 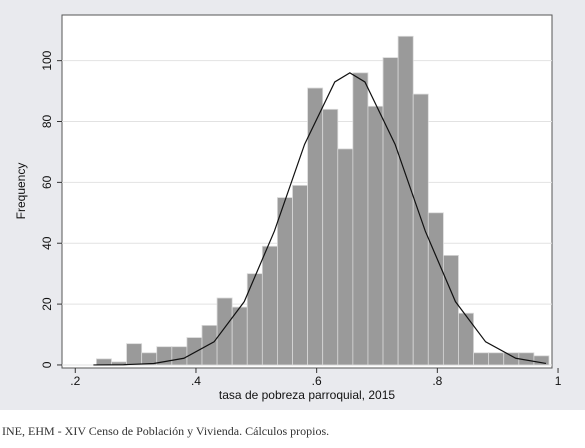 I want to click on x-tick-label: .8, so click(x=437, y=381).